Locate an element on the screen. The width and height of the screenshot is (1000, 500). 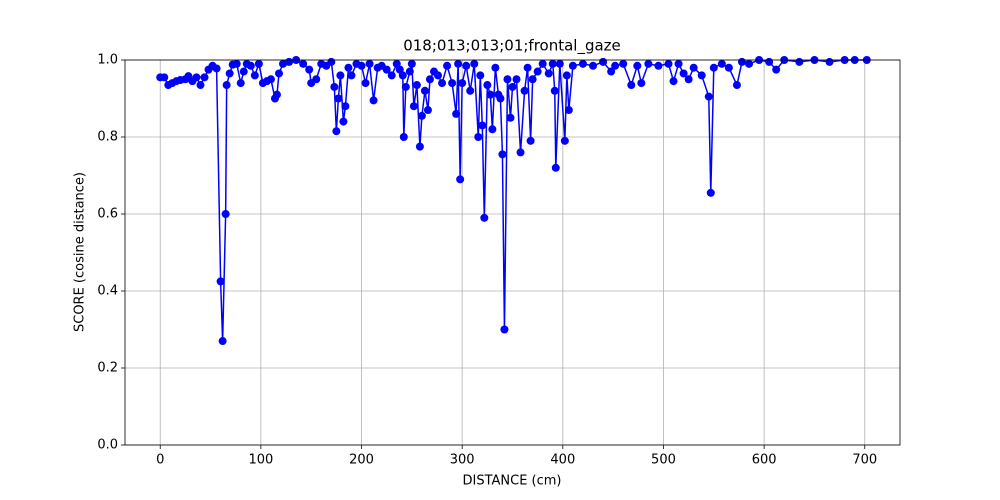
x-axis-label: DISTANCE (cm) is located at coordinates (511, 481).